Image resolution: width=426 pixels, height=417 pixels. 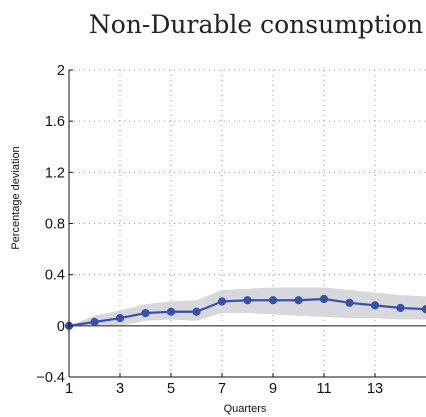 I want to click on x-tick-label: 9, so click(x=273, y=389).